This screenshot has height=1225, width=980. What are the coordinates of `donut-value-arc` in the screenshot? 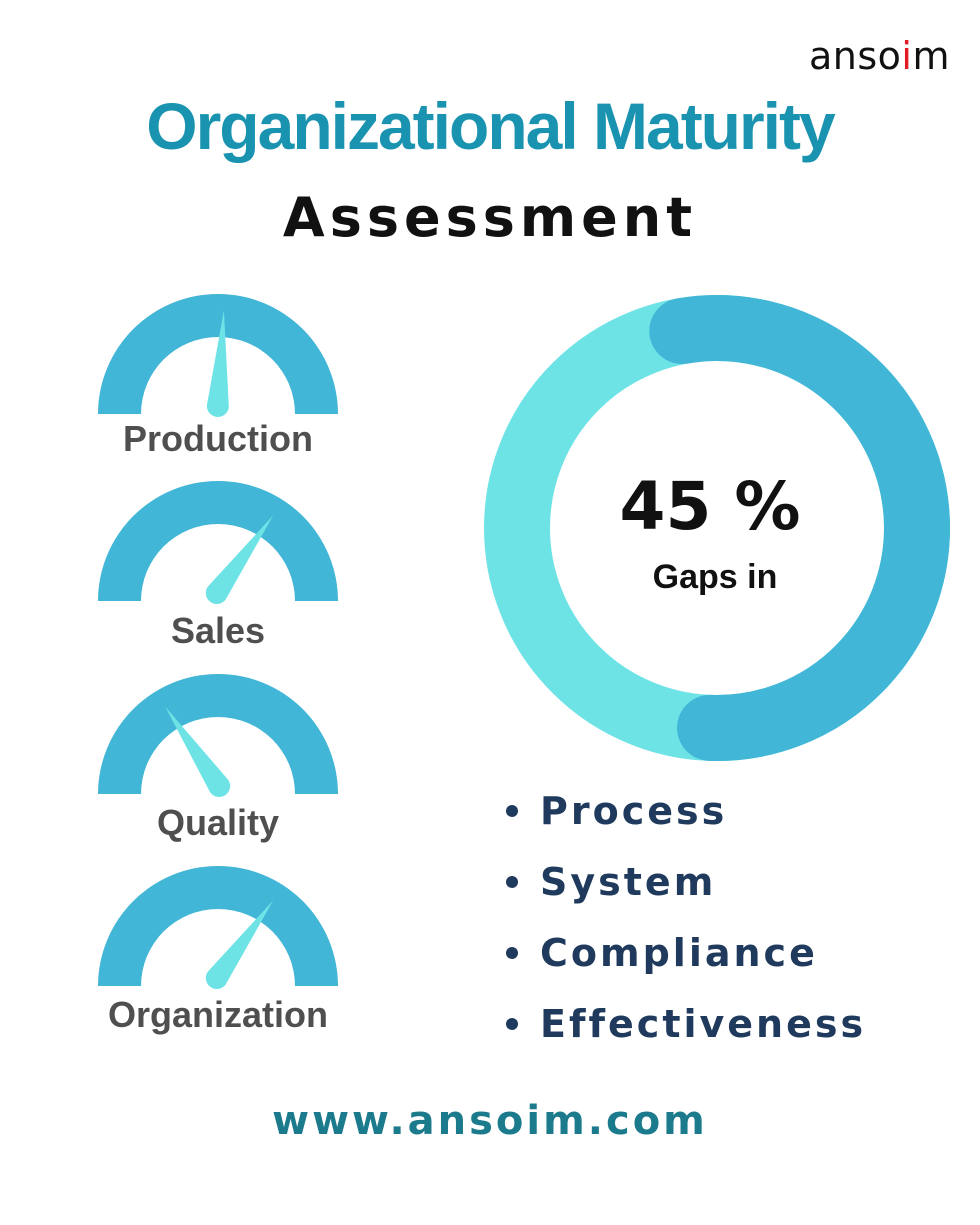 It's located at (799, 528).